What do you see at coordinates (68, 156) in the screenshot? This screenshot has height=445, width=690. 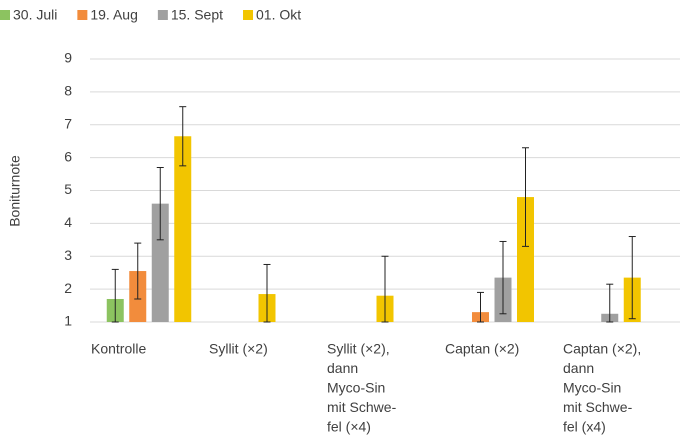 I see `y-tick-label: 6` at bounding box center [68, 156].